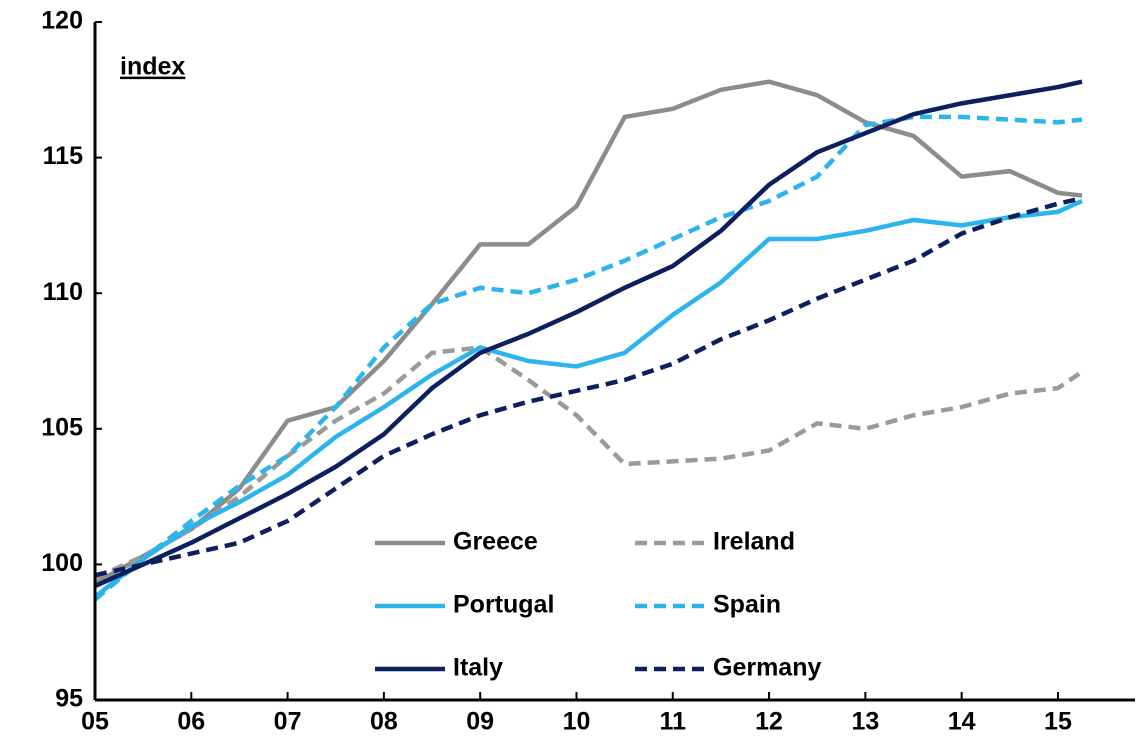 This screenshot has width=1138, height=744. Describe the element at coordinates (495, 542) in the screenshot. I see `legend-label: Greece` at that location.